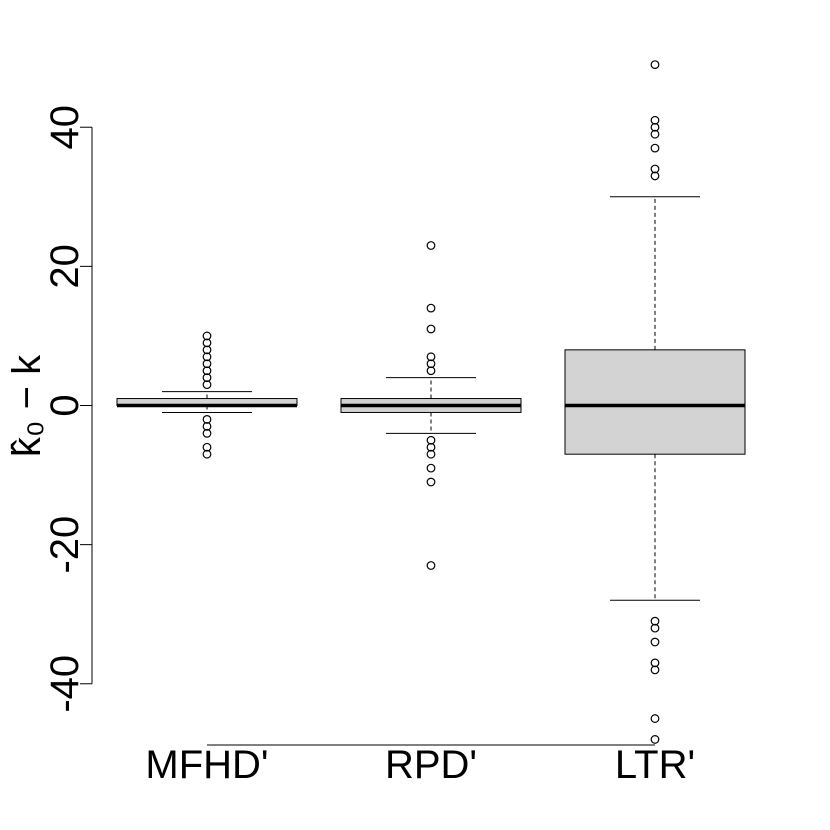  Describe the element at coordinates (65, 684) in the screenshot. I see `y-tick-label: -40` at that location.